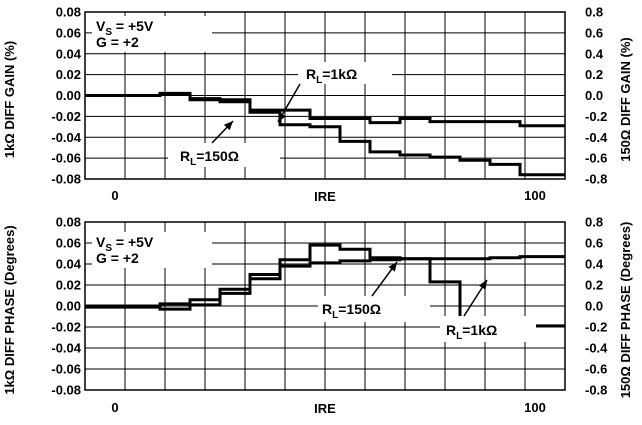 The image size is (642, 425). What do you see at coordinates (9, 99) in the screenshot?
I see `y-axis-label-left: 1kΩ DIFF GAIN (%)` at bounding box center [9, 99].